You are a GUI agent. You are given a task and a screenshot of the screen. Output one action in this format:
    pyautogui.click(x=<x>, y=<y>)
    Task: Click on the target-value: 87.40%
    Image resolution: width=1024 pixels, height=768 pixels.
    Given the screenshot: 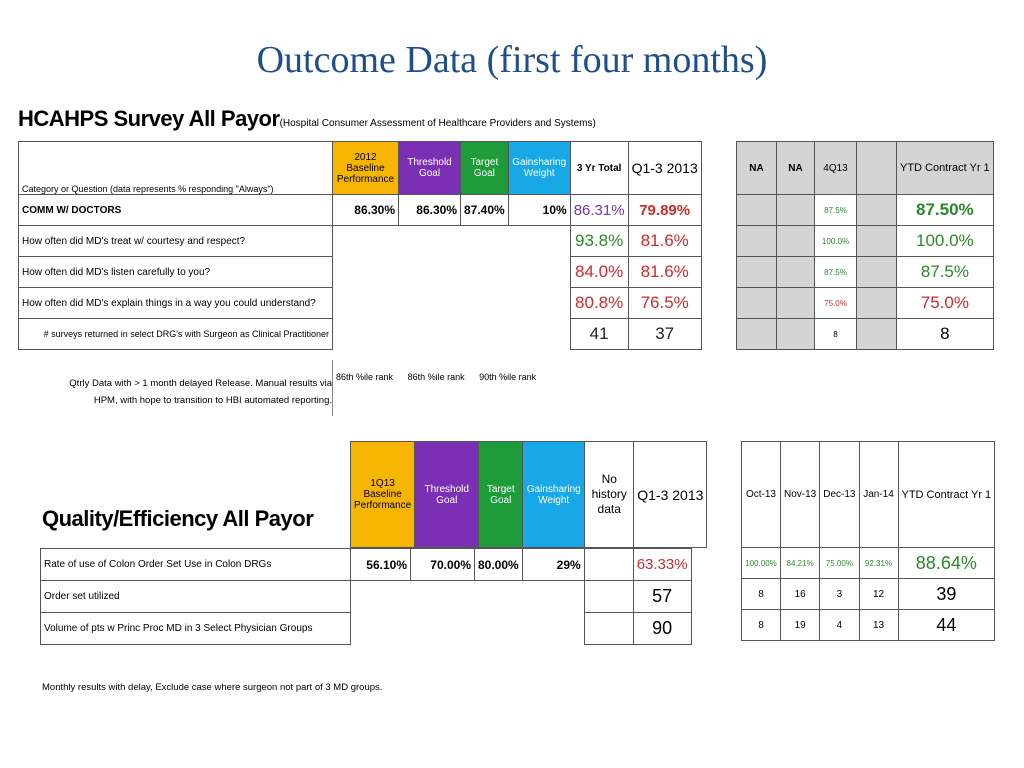 What is the action you would take?
    pyautogui.click(x=484, y=210)
    